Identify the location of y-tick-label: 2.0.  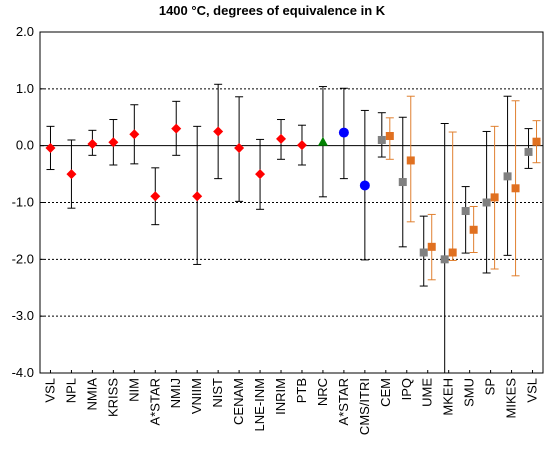
(25, 31).